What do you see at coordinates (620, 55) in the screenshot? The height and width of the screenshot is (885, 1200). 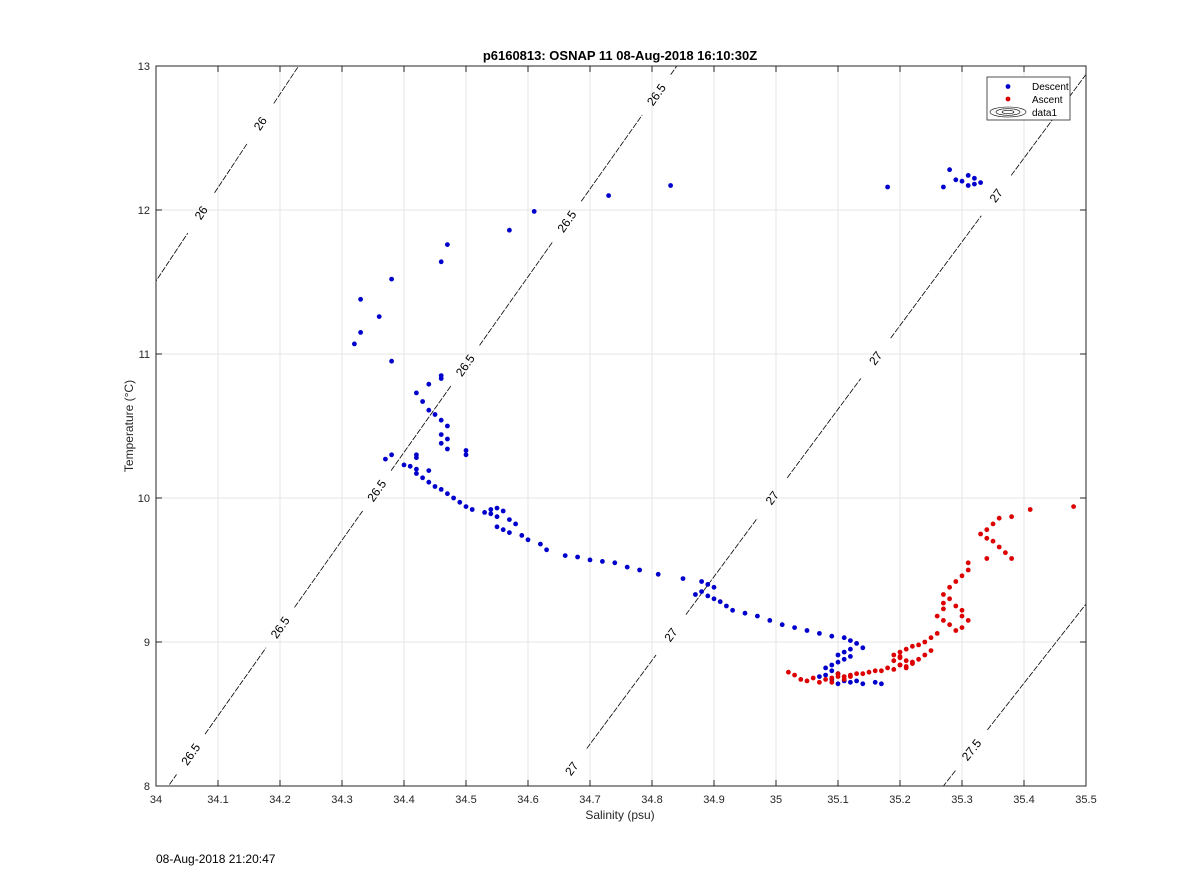 I see `chart-title: p6160813: OSNAP 11 08-Aug-2018 16:10:30Z` at bounding box center [620, 55].